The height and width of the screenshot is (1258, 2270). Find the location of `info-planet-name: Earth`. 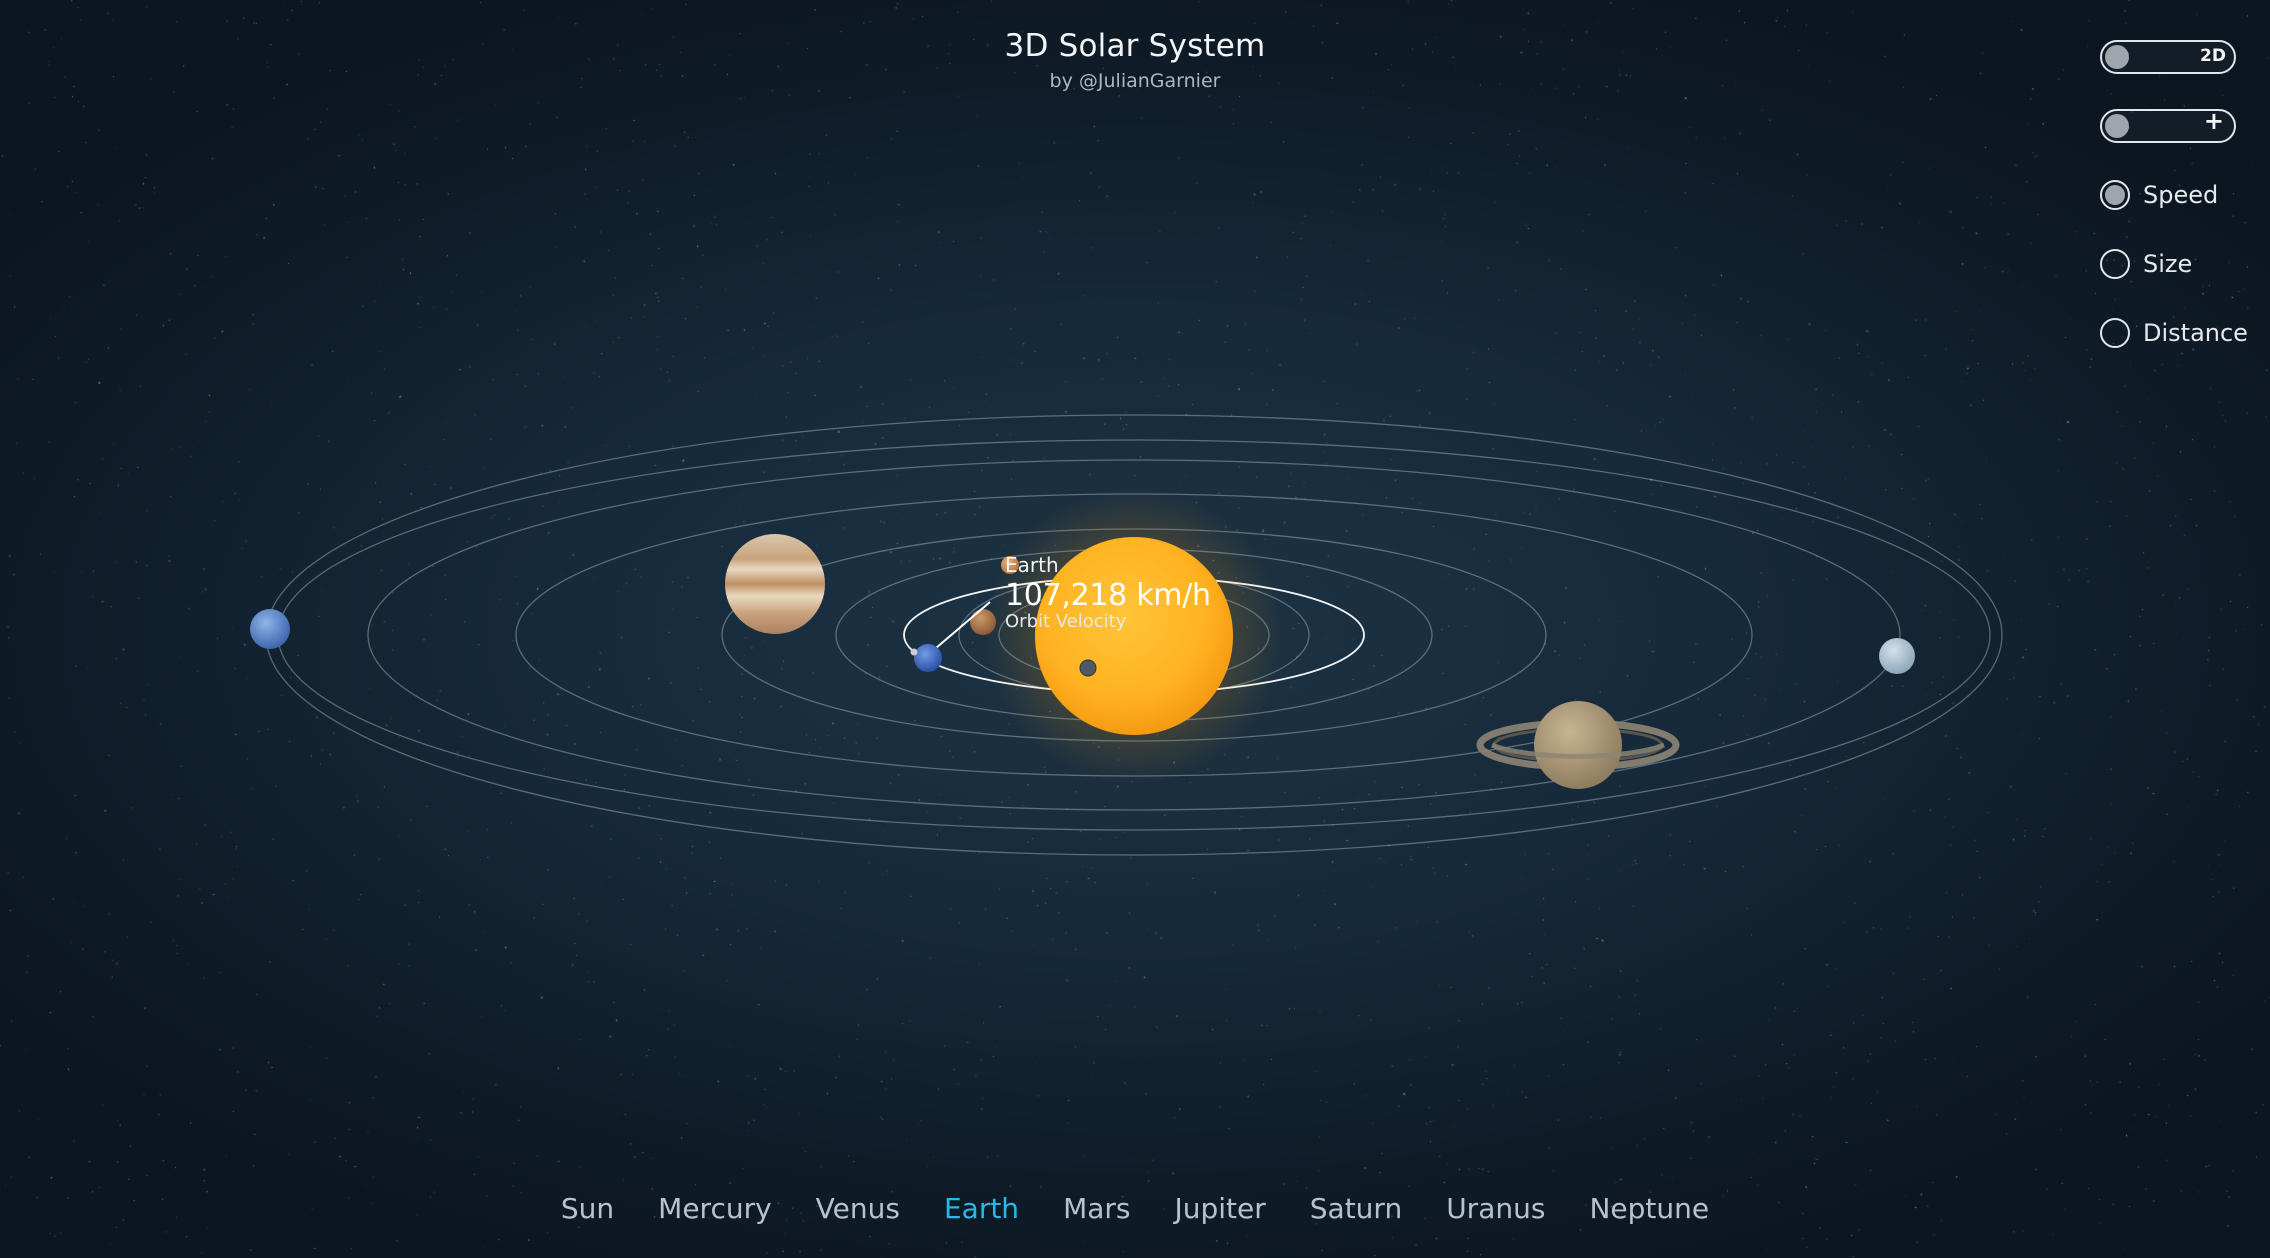

info-planet-name: Earth is located at coordinates (1032, 565).